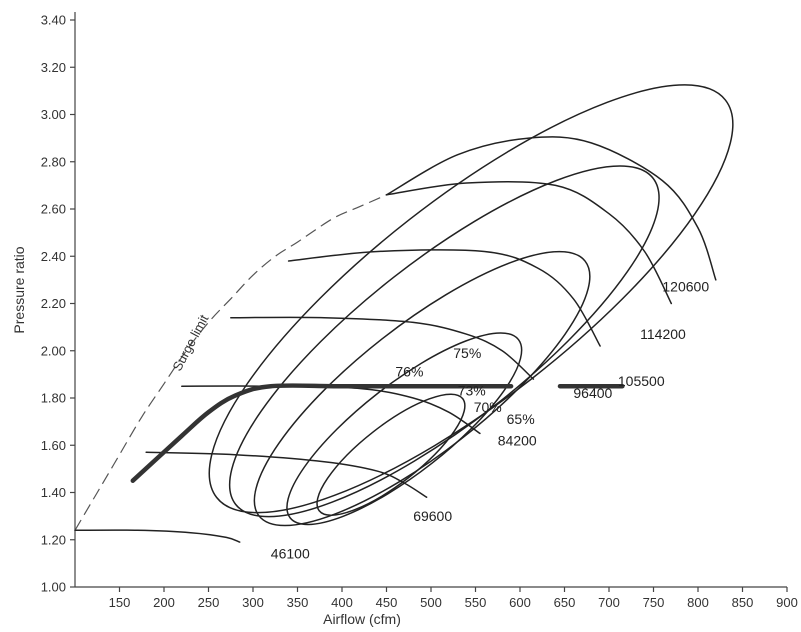  Describe the element at coordinates (53, 398) in the screenshot. I see `y-tick-label: 1.80` at that location.